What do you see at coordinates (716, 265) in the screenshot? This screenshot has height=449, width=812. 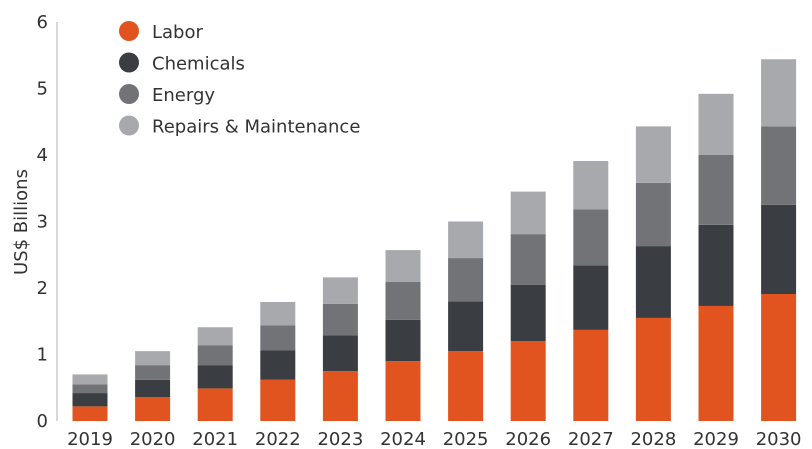 I see `bar-chemicals-2029` at bounding box center [716, 265].